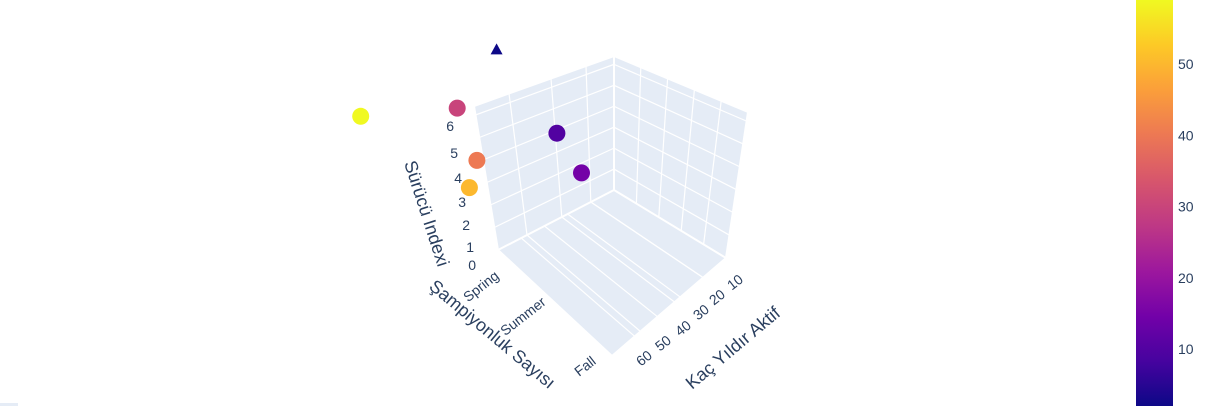  I want to click on z-tick: 2, so click(466, 225).